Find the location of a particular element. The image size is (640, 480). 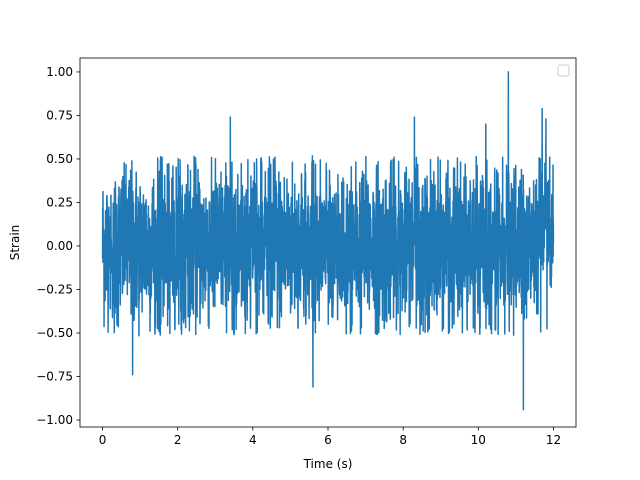

y-tick-label: 0.75 is located at coordinates (59, 115).